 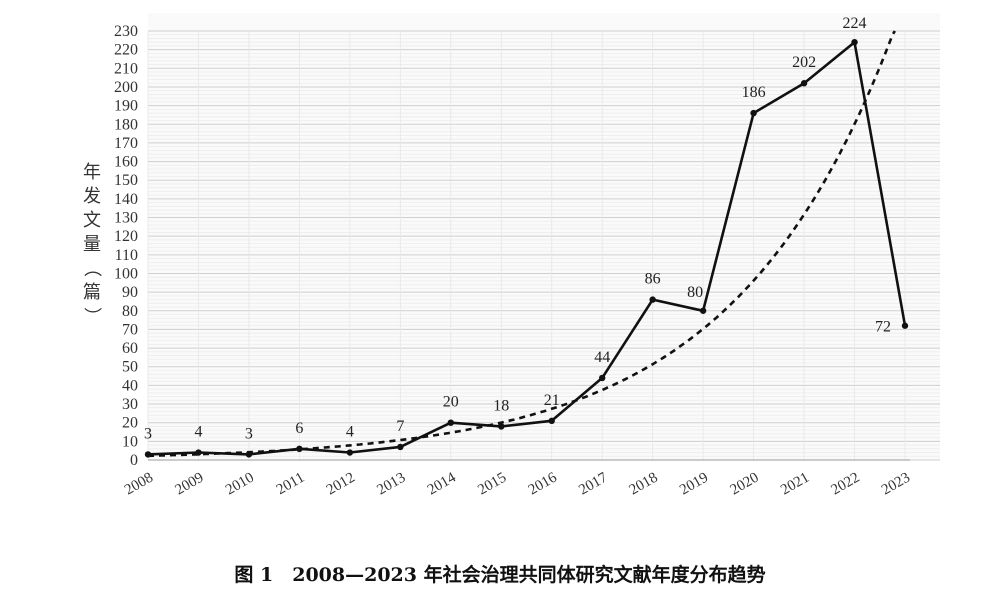 I want to click on y-tick-label: 190, so click(x=126, y=106).